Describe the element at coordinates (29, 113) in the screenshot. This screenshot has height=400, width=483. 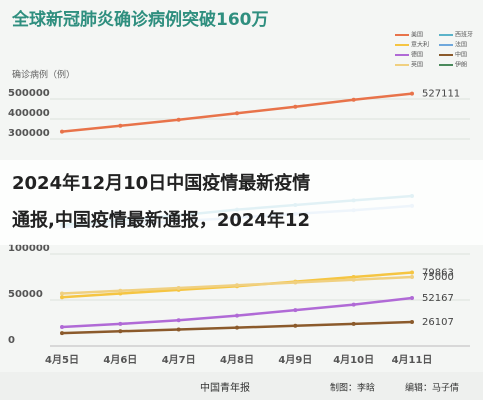
I see `y-tick-label: 400000` at that location.